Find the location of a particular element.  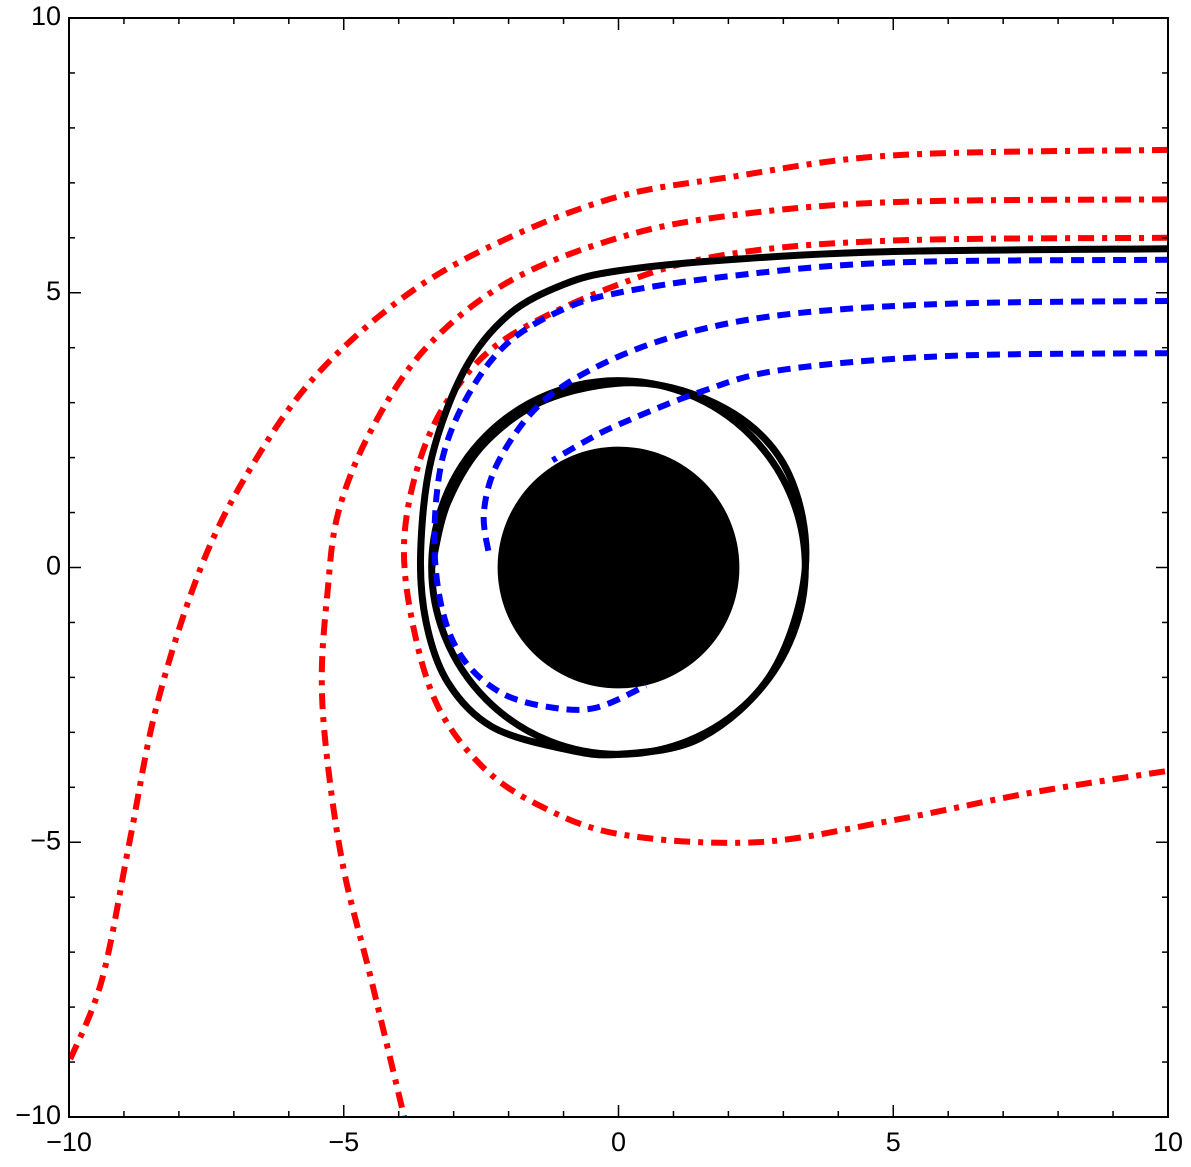

x-tick-label: −5 is located at coordinates (343, 1142).